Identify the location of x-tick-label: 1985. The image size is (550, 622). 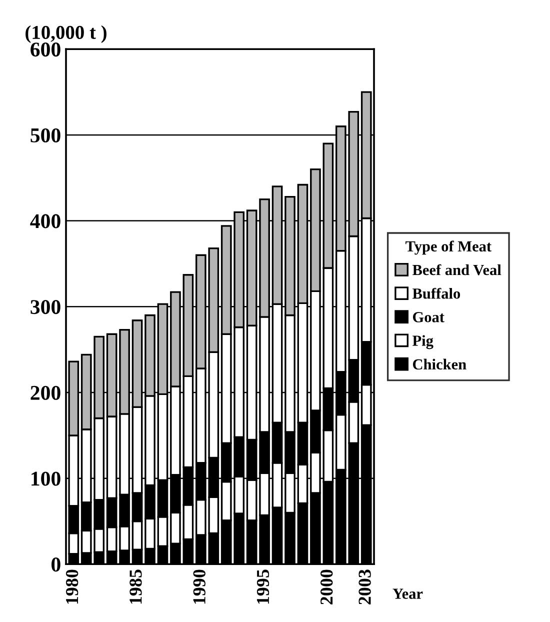
(136, 587).